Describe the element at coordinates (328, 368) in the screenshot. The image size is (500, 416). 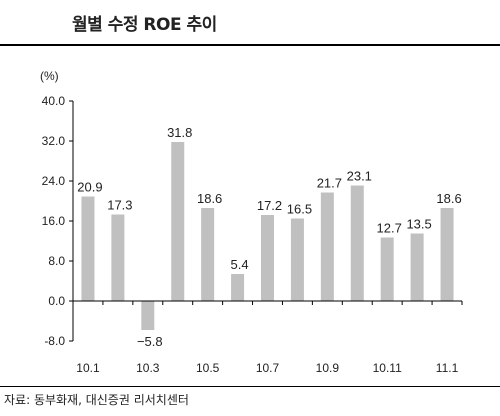
I see `x-tick-label: 10.9` at that location.